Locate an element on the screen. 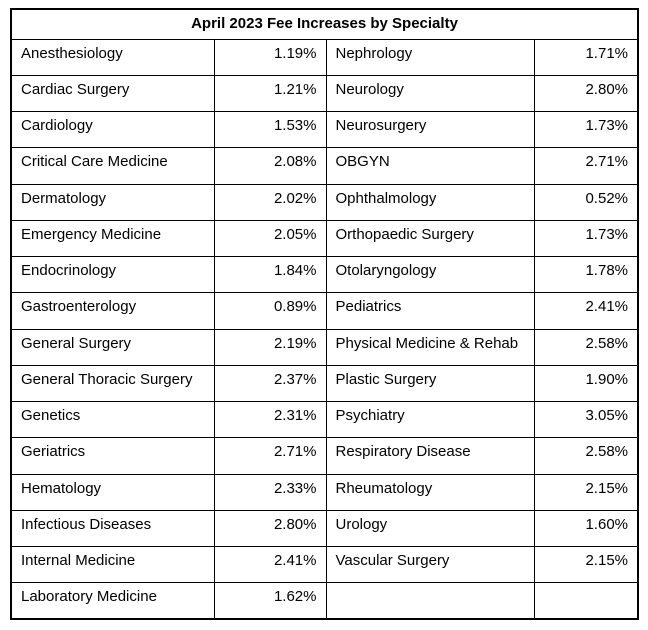 Image resolution: width=648 pixels, height=630 pixels. table-row: Gastroenterology 0.89% Pediatrics 2.41% is located at coordinates (324, 311).